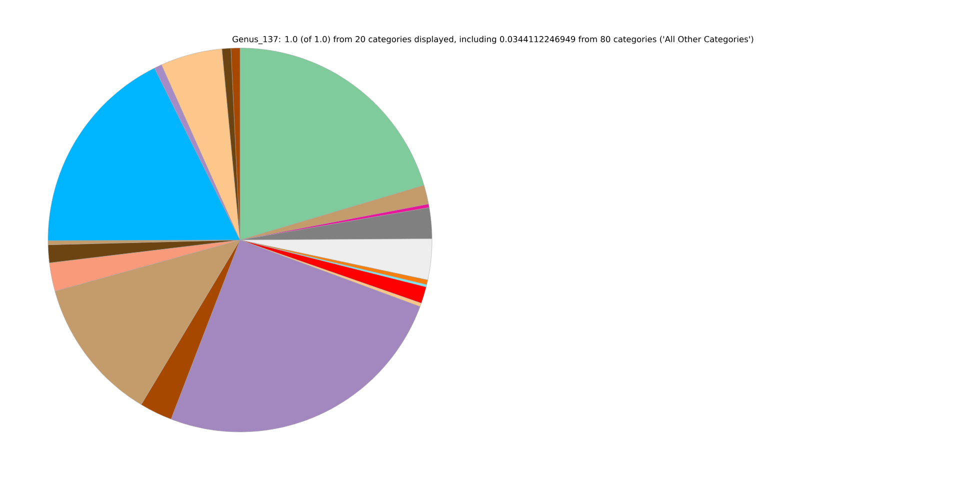 This screenshot has height=480, width=960. I want to click on text: Genus_137: 1.0 (of 1.0) from 20 categories displayed, including 0.0344112246949 from 80 categories ('All Other Categories'), so click(493, 40).